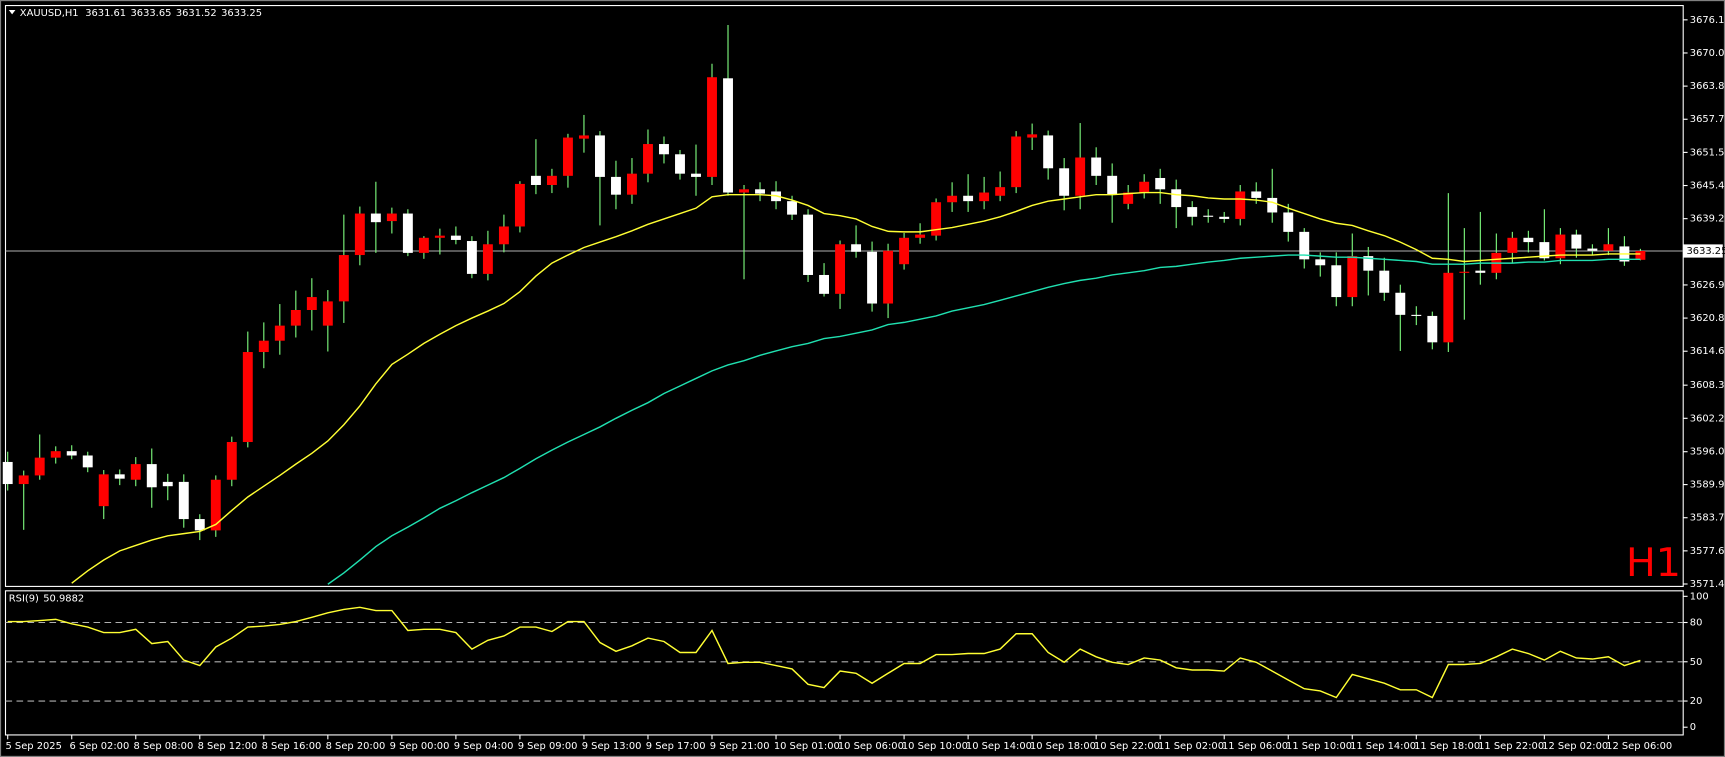 The image size is (1725, 757). What do you see at coordinates (1447, 746) in the screenshot?
I see `x-tick-label: 11 Sep 18:00` at bounding box center [1447, 746].